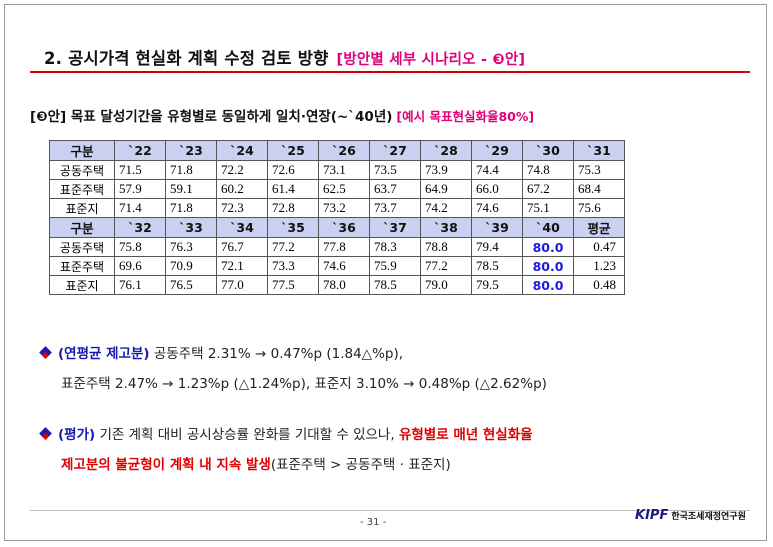 This screenshot has width=773, height=547. Describe the element at coordinates (77, 435) in the screenshot. I see `bullet2-tag: (평가)` at that location.